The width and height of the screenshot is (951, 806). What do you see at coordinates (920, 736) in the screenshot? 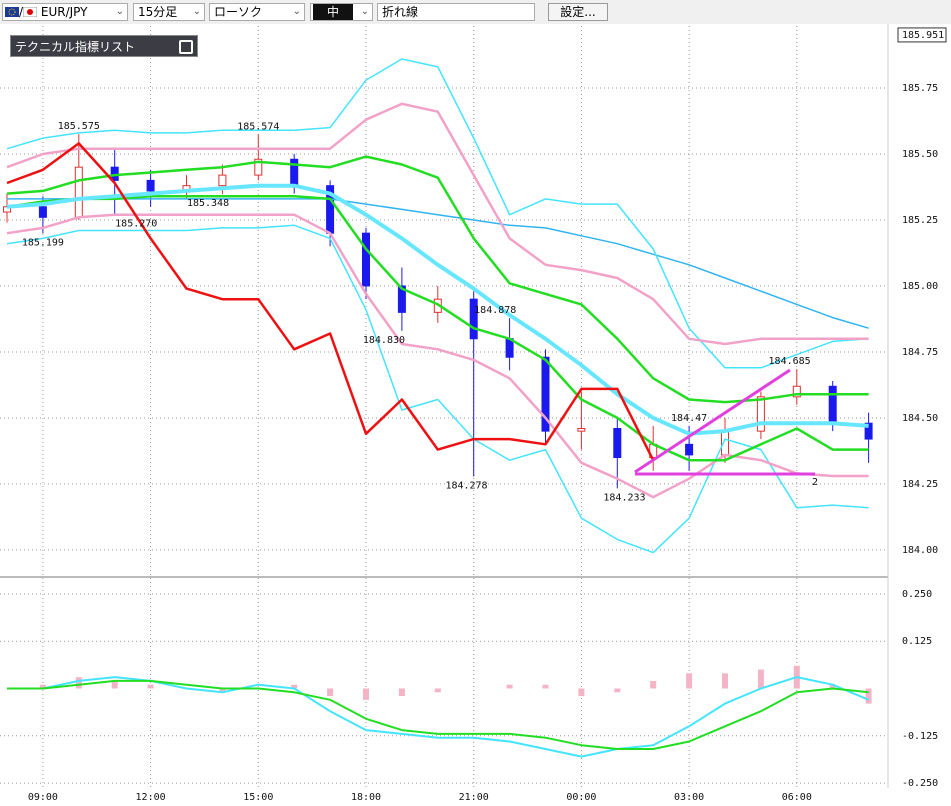
I see `y-tick-label: -0.125` at bounding box center [920, 736].